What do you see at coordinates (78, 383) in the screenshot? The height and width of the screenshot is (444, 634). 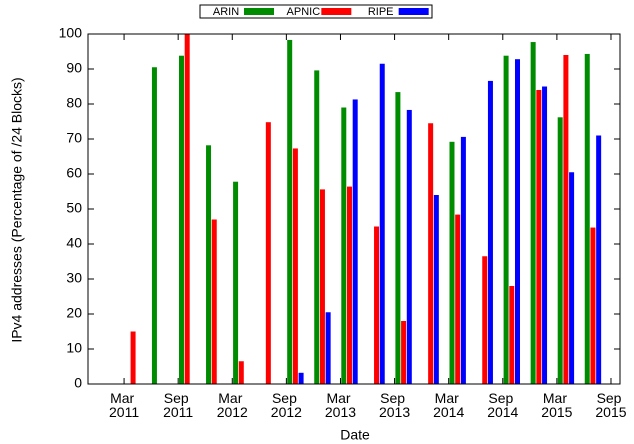 I see `y-tick-label: 0` at bounding box center [78, 383].